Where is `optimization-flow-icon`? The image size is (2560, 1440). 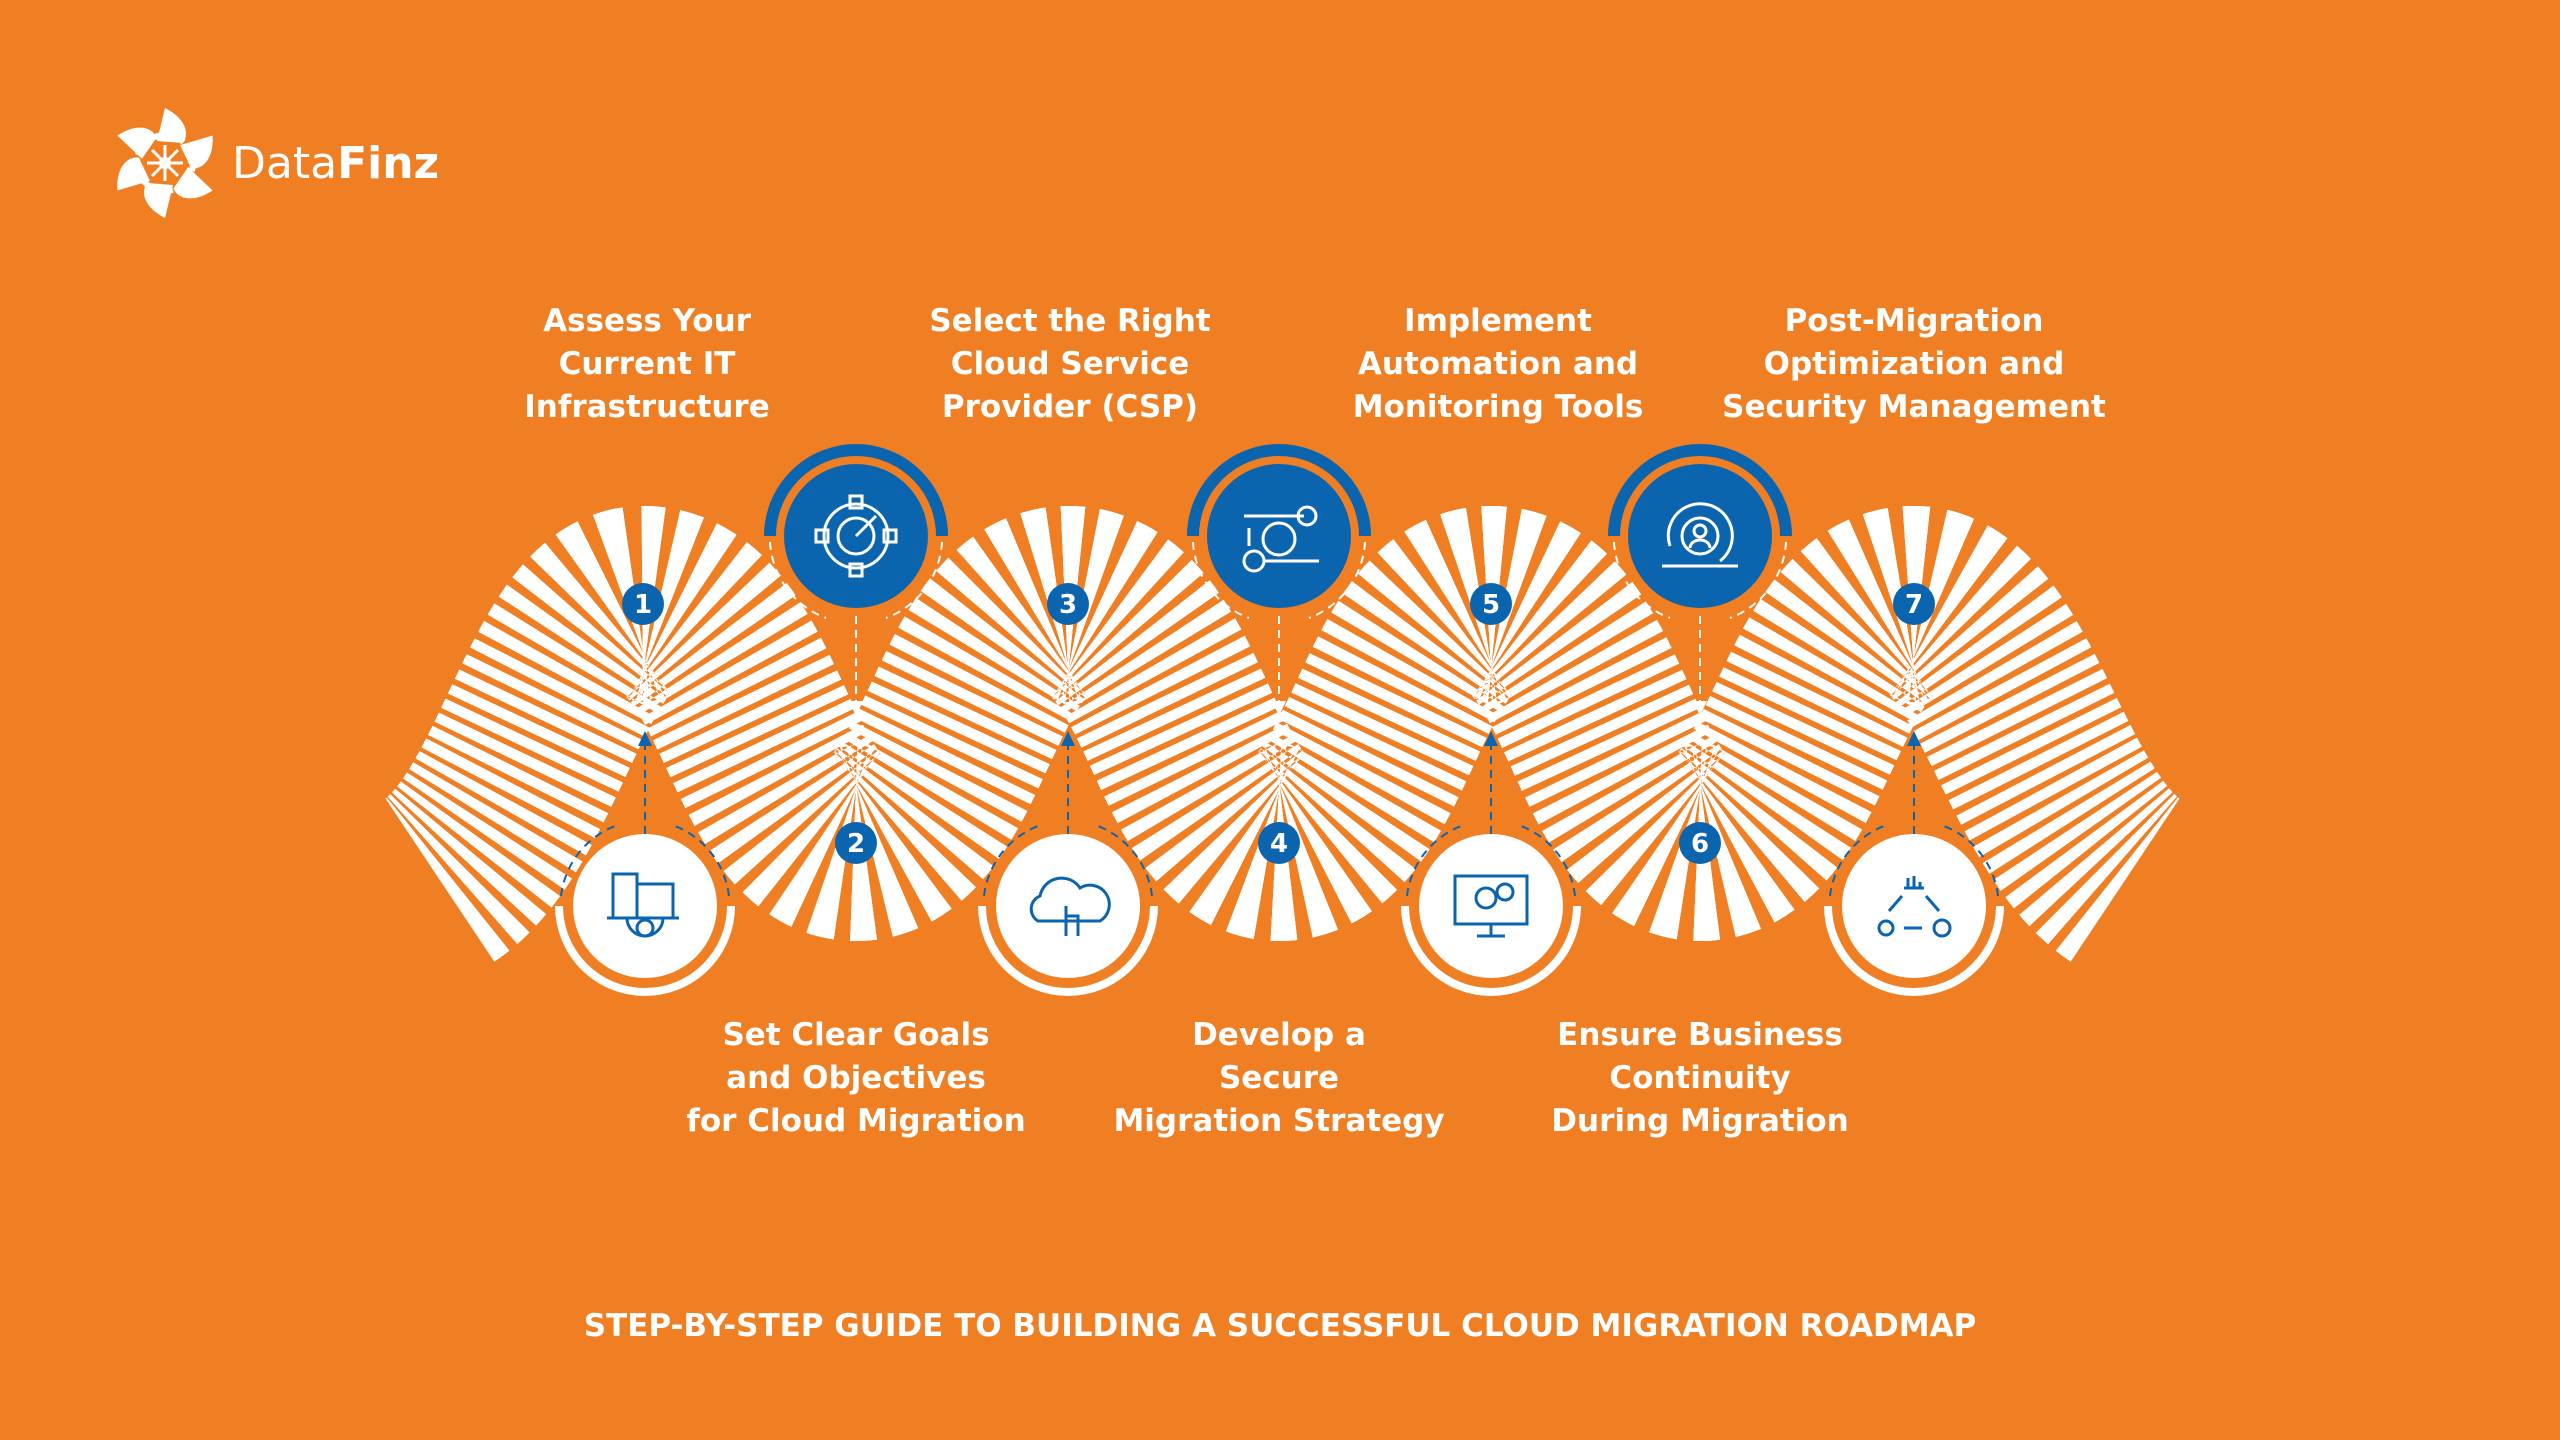 optimization-flow-icon is located at coordinates (1914, 907).